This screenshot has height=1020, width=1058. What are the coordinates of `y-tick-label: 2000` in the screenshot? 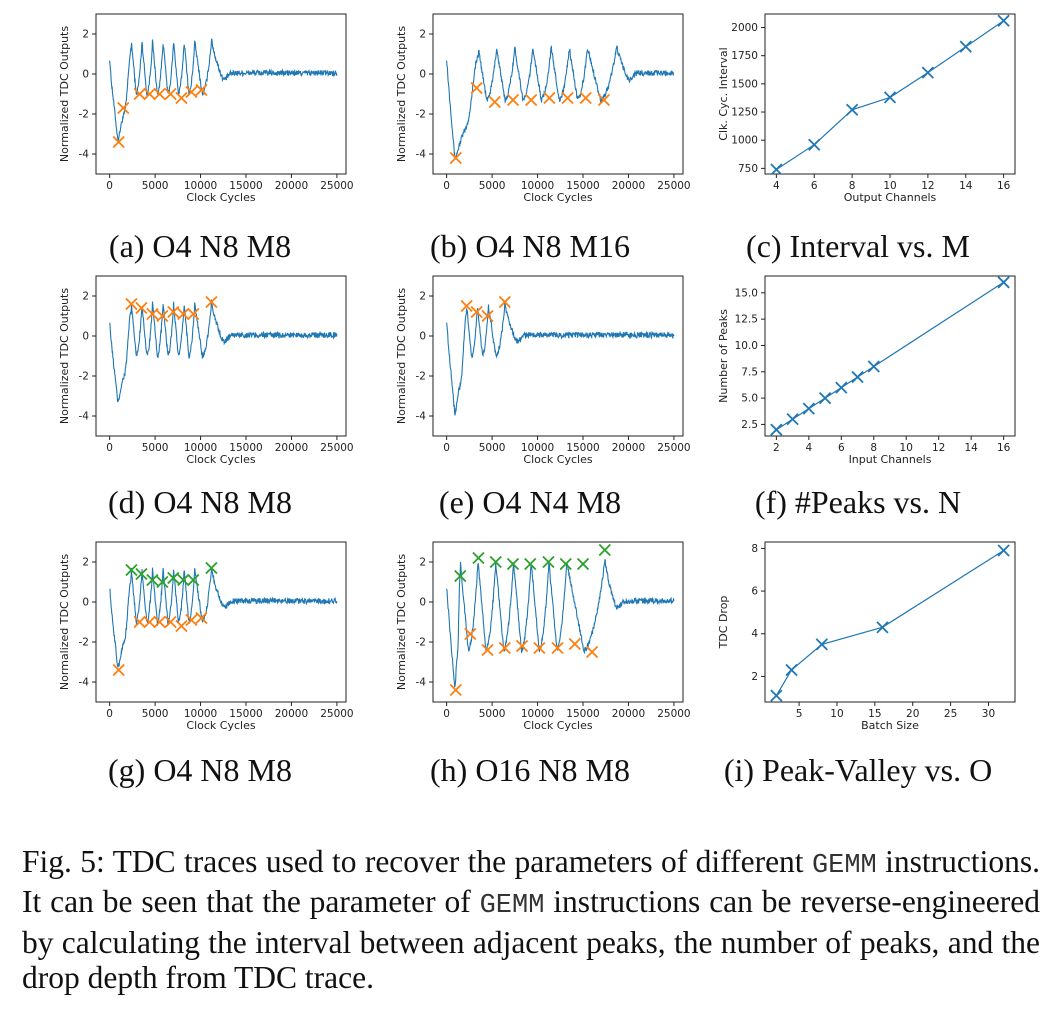 It's located at (744, 28).